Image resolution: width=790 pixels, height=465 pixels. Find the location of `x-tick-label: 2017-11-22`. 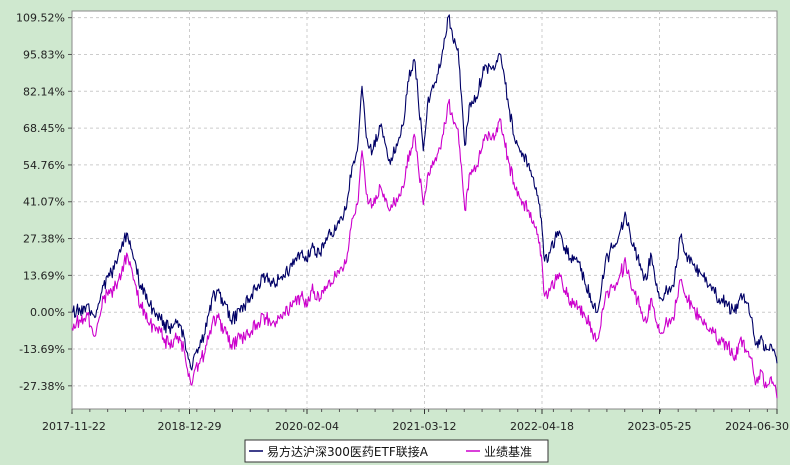

x-tick-label: 2017-11-22 is located at coordinates (74, 426).